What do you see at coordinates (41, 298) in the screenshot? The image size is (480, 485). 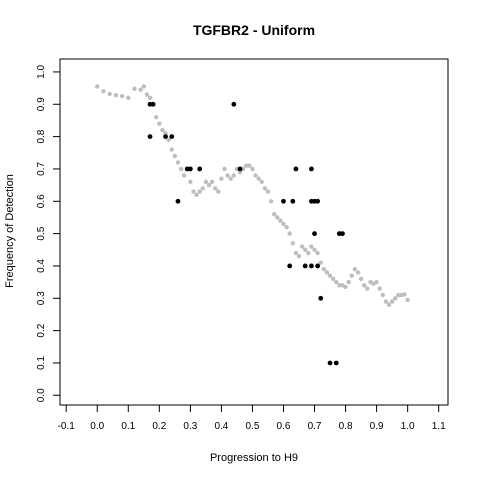 I see `y-tick-label: 0.3` at bounding box center [41, 298].